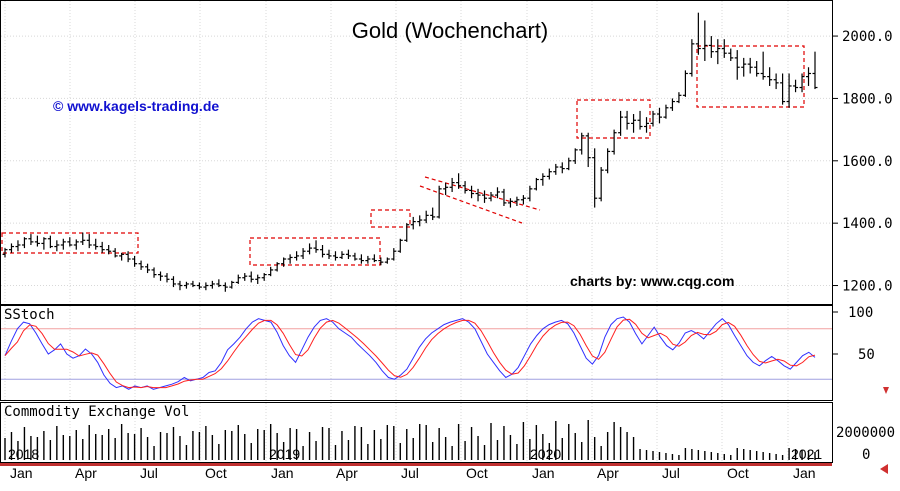 Image resolution: width=900 pixels, height=491 pixels. I want to click on stoch-d-line, so click(410, 353).